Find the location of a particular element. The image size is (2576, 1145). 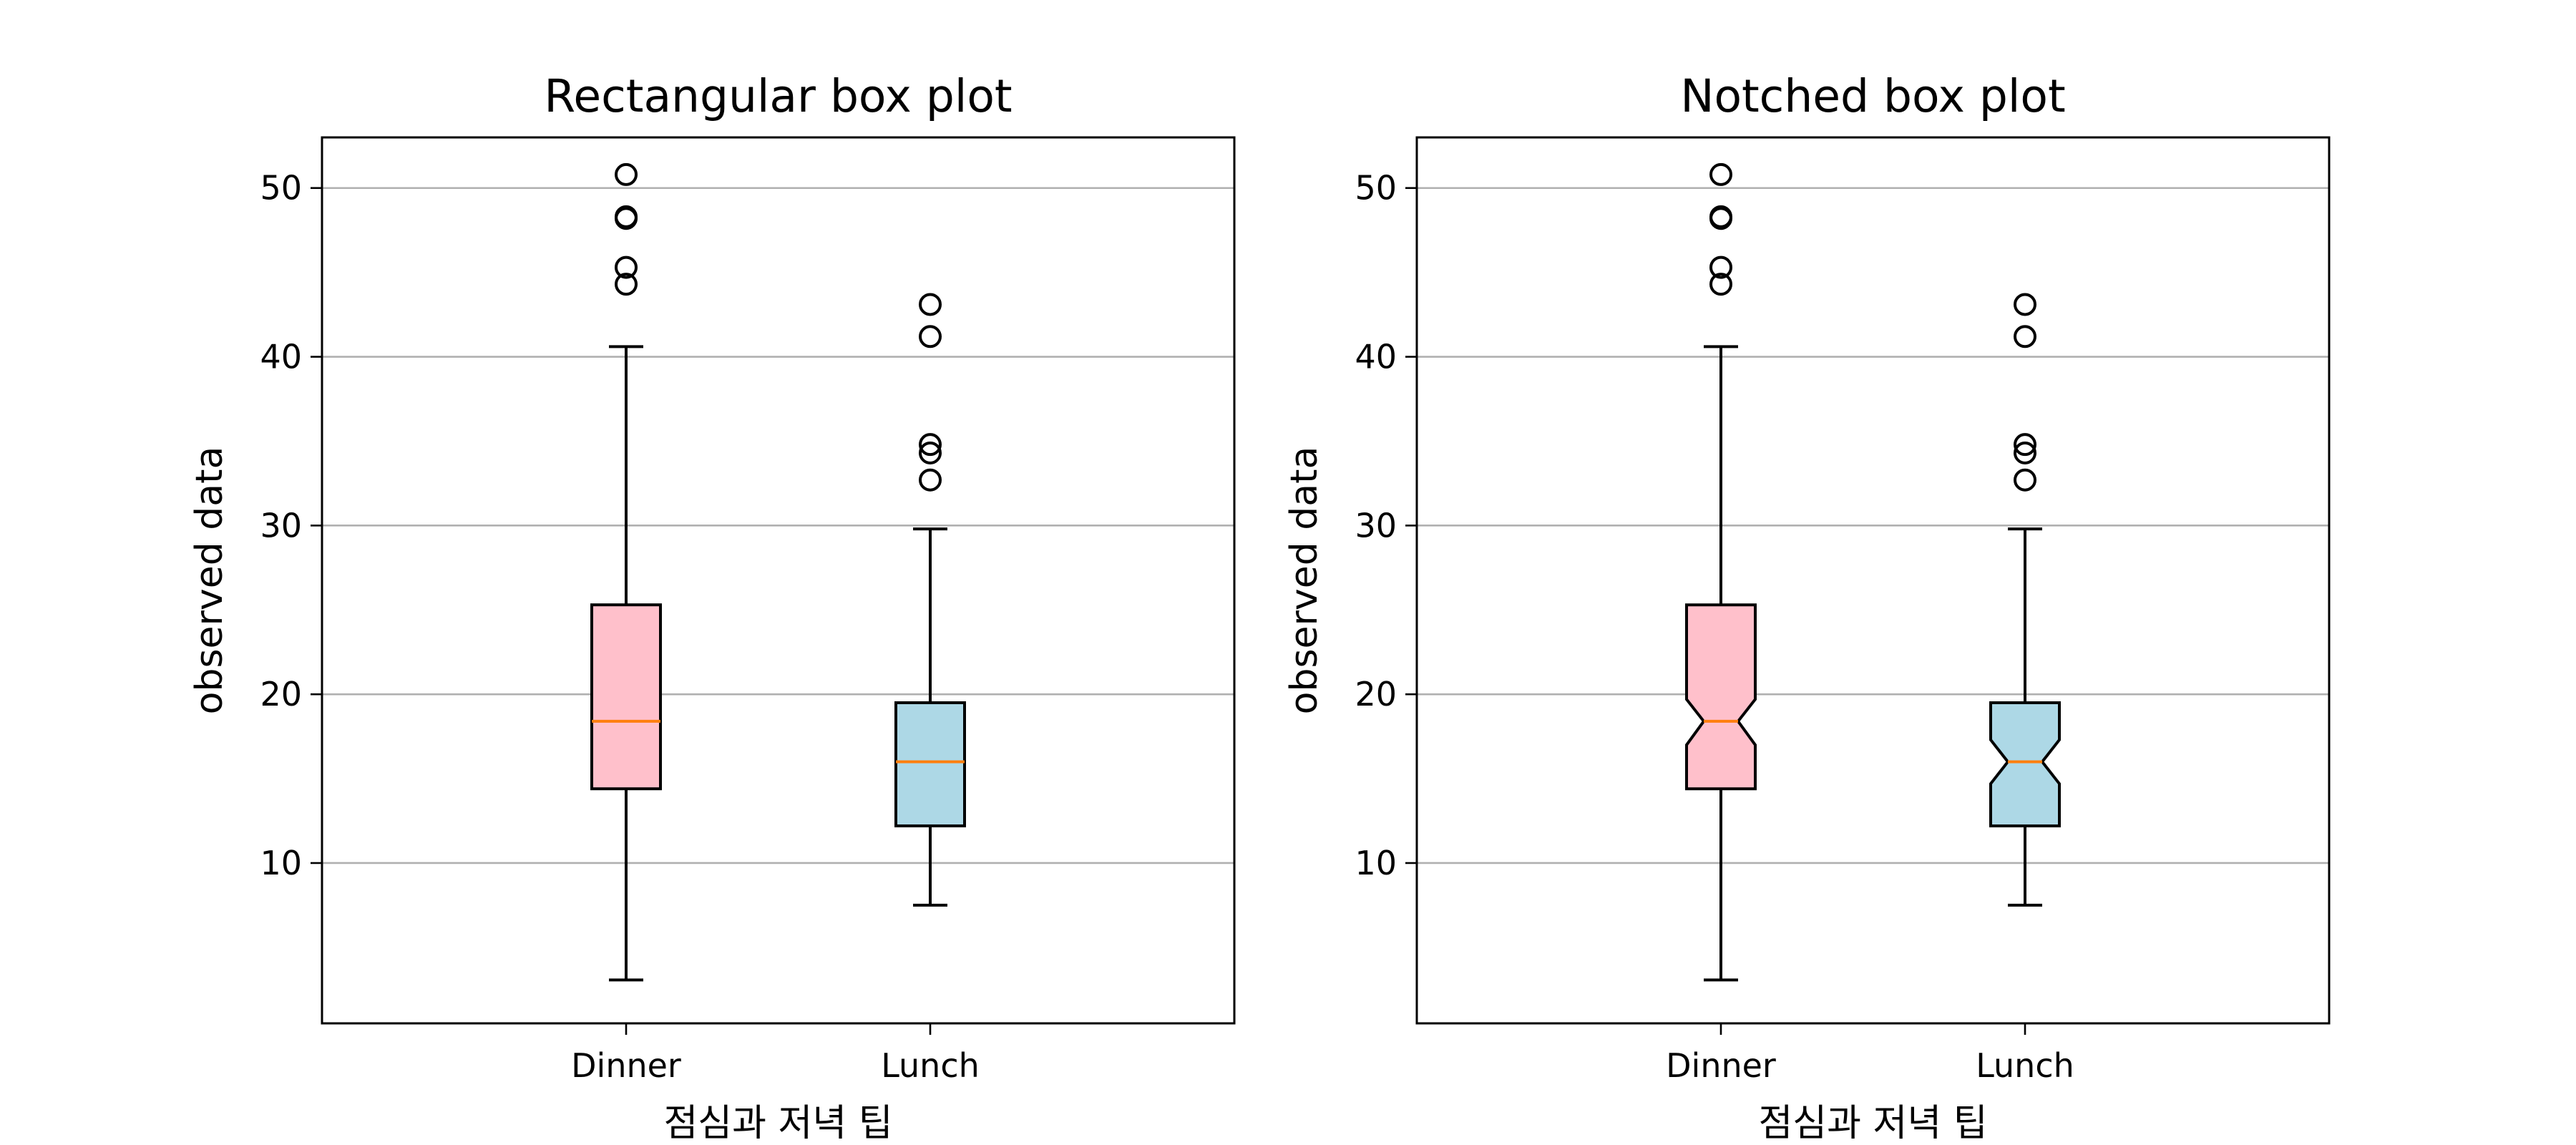

chart-title: Rectangular box plot is located at coordinates (778, 96).